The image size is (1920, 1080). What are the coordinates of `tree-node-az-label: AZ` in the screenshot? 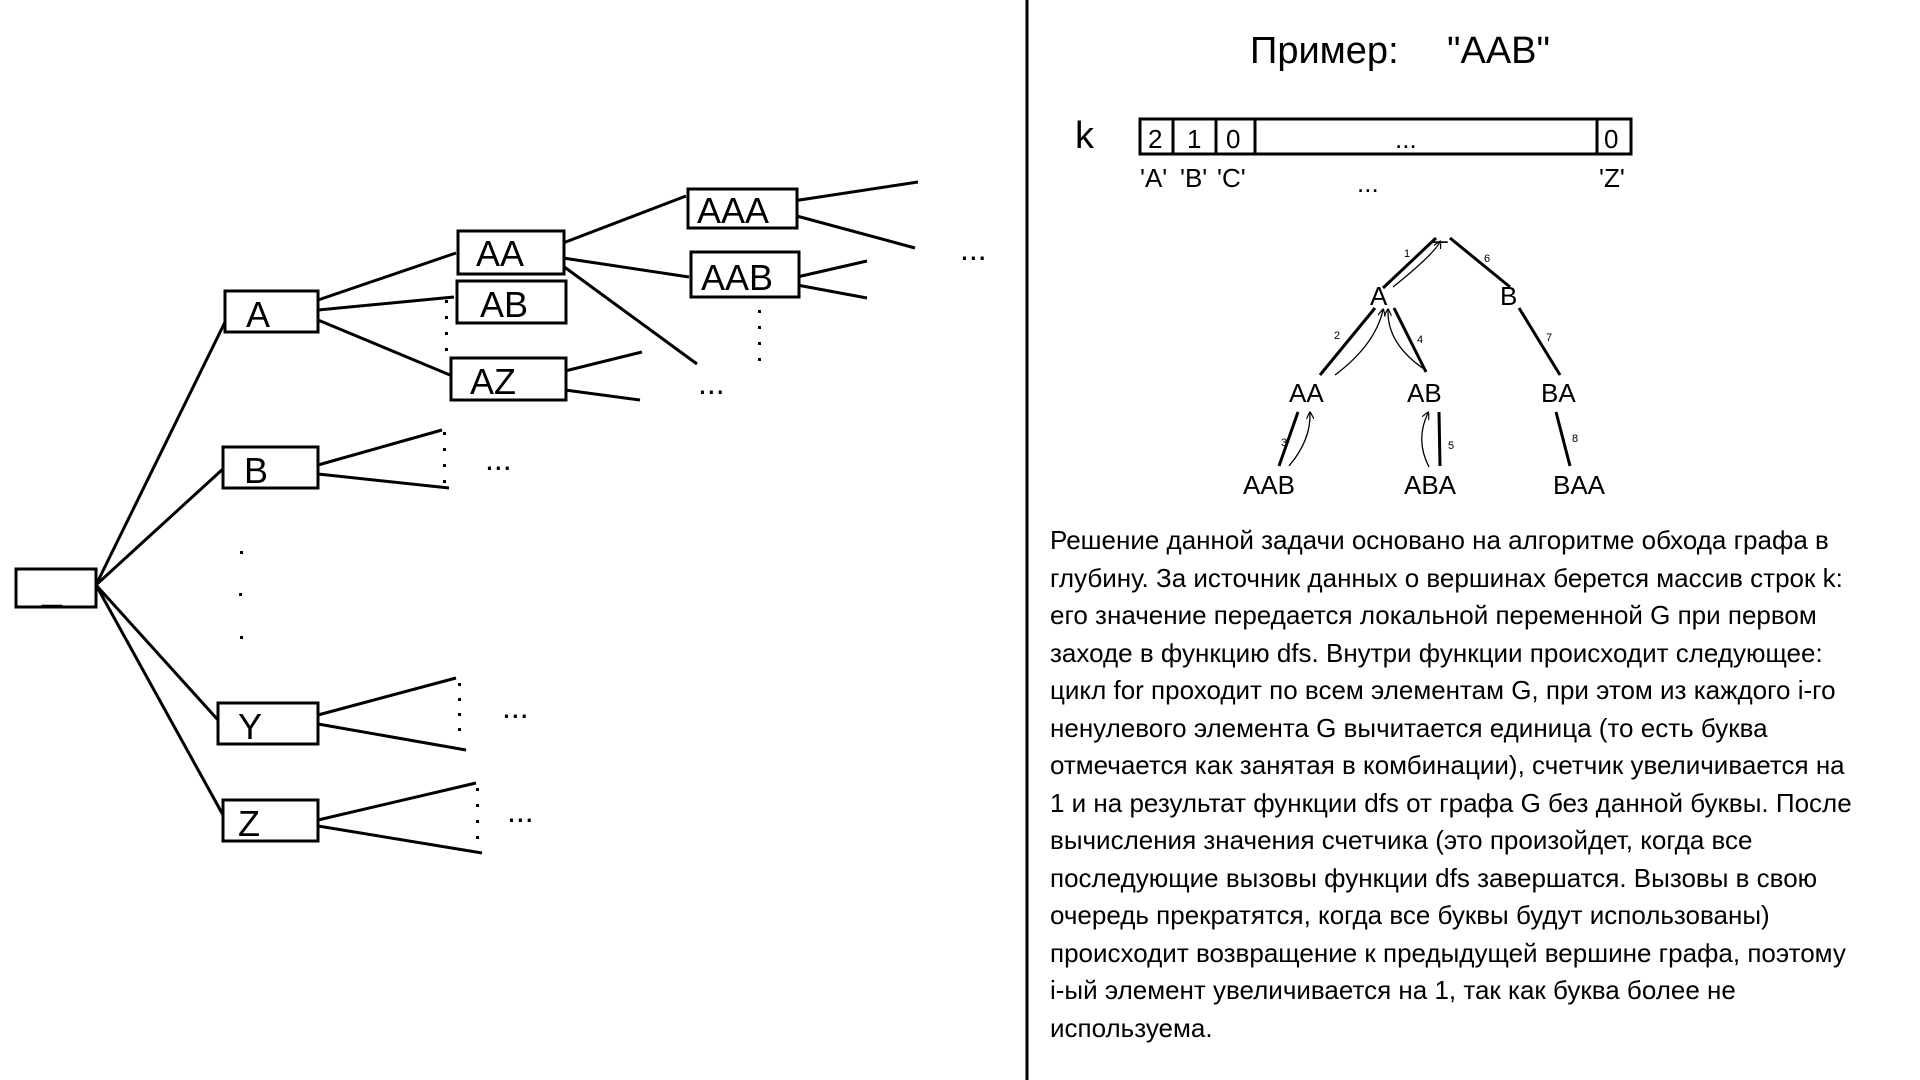 It's located at (493, 381).